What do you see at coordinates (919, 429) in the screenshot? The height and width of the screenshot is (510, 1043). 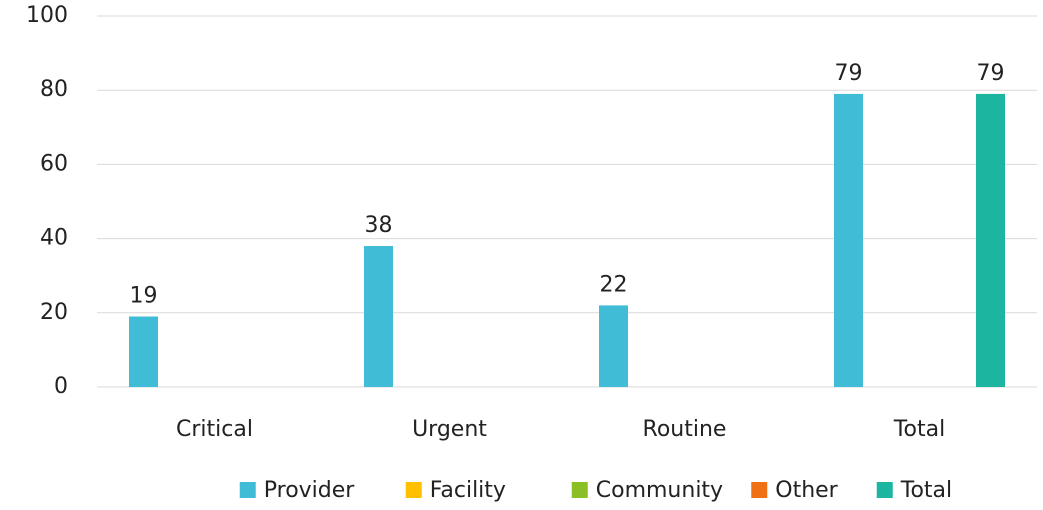 I see `x-tick-label: Total` at bounding box center [919, 429].